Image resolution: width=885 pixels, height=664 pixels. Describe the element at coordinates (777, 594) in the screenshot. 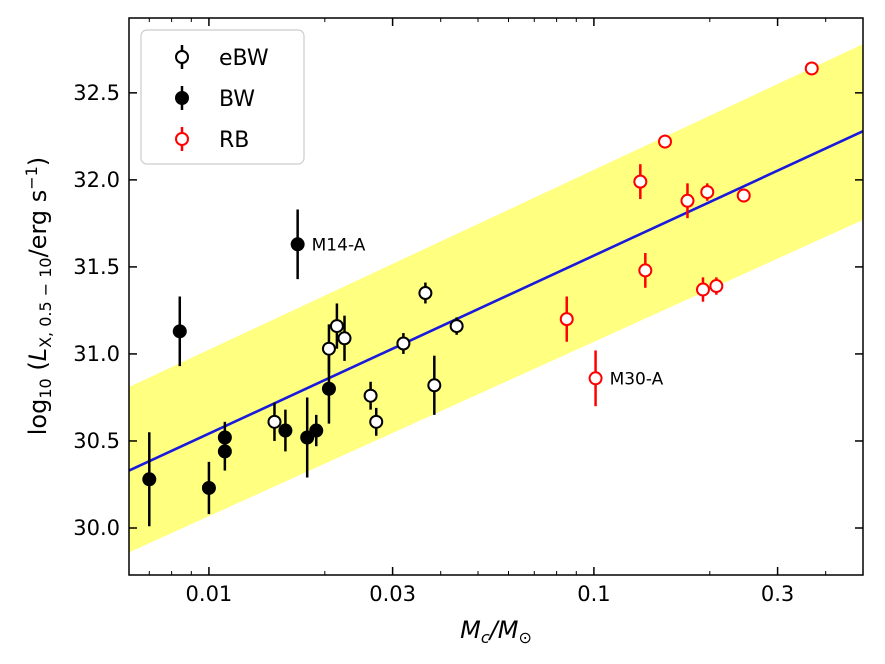

I see `x-tick-label-3: 0.3` at that location.